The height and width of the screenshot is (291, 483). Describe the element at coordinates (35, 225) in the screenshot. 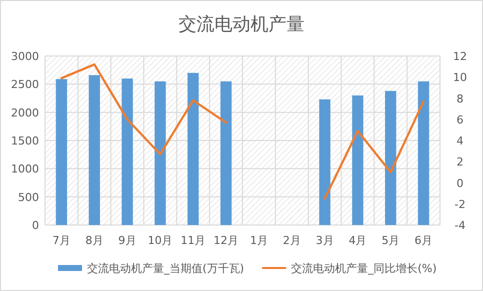

I see `y-tick-label: 0` at that location.